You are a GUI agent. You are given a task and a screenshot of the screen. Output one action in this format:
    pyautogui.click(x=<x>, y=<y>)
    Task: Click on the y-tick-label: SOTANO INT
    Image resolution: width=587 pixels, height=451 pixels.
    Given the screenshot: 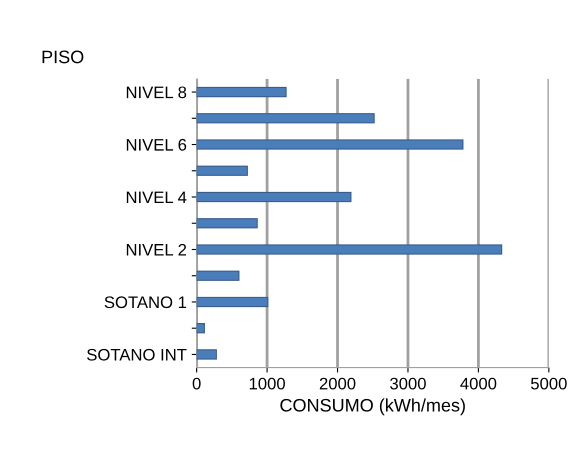 What is the action you would take?
    pyautogui.click(x=137, y=354)
    